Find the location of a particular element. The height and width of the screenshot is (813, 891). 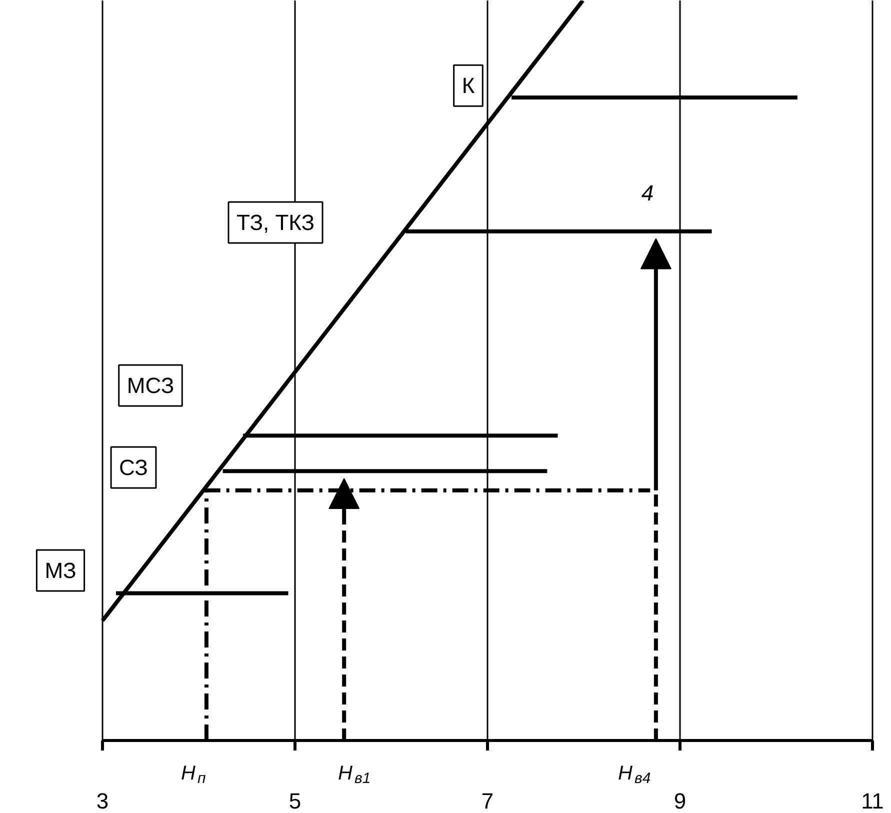

annotation: ТЗ, ТКЗ is located at coordinates (275, 222).